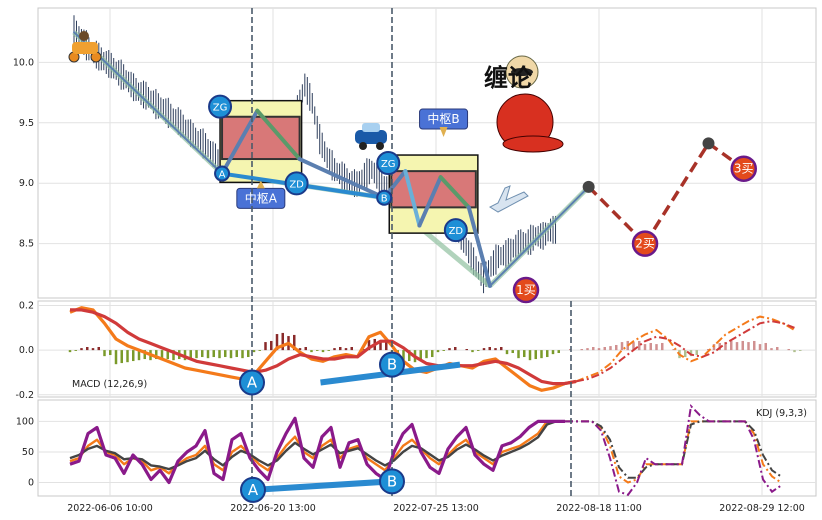  I want to click on point-b-label: B, so click(384, 199).